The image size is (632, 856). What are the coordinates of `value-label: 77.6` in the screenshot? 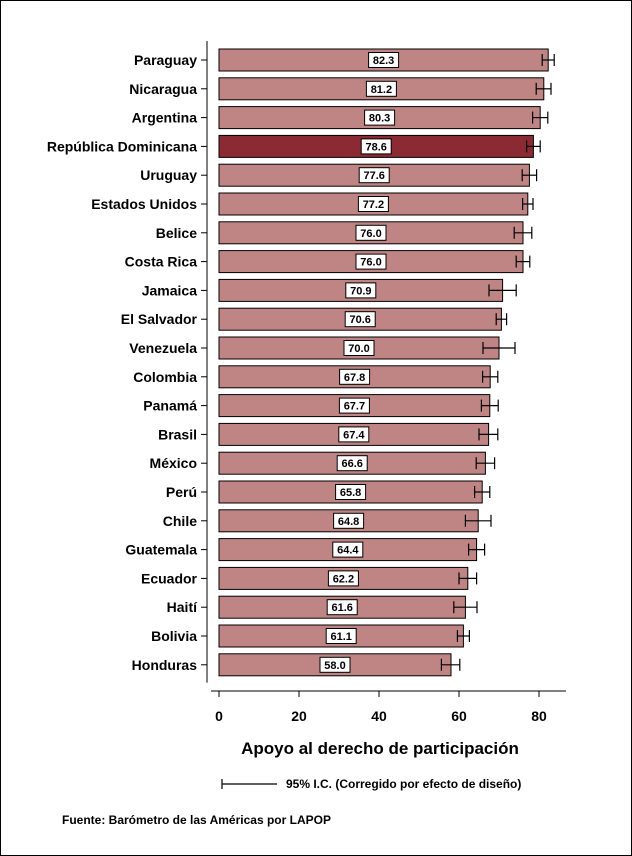 It's located at (373, 176).